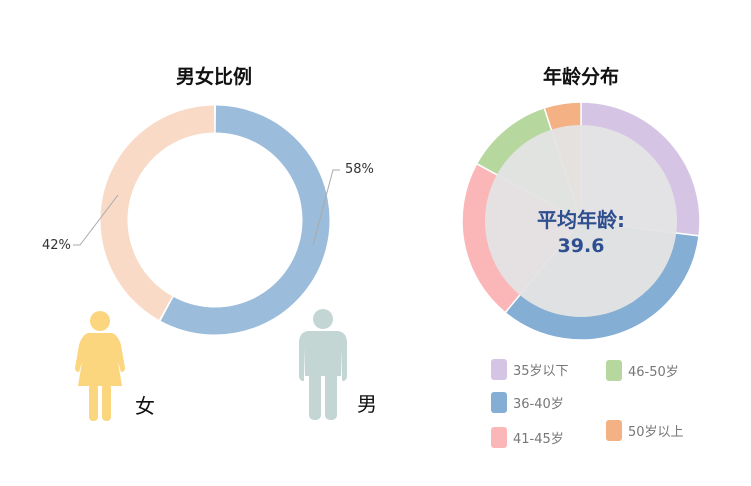 This screenshot has width=751, height=486. Describe the element at coordinates (145, 406) in the screenshot. I see `female-label: 女` at that location.